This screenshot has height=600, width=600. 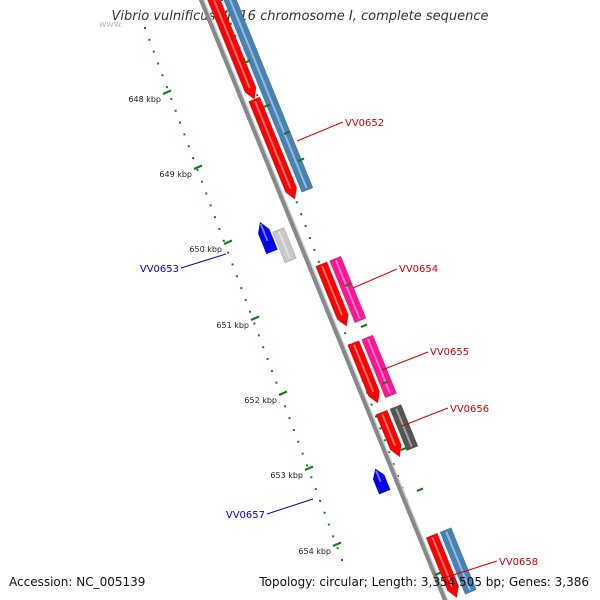 I want to click on kbp-tick-label: 652 kbp, so click(x=260, y=400).